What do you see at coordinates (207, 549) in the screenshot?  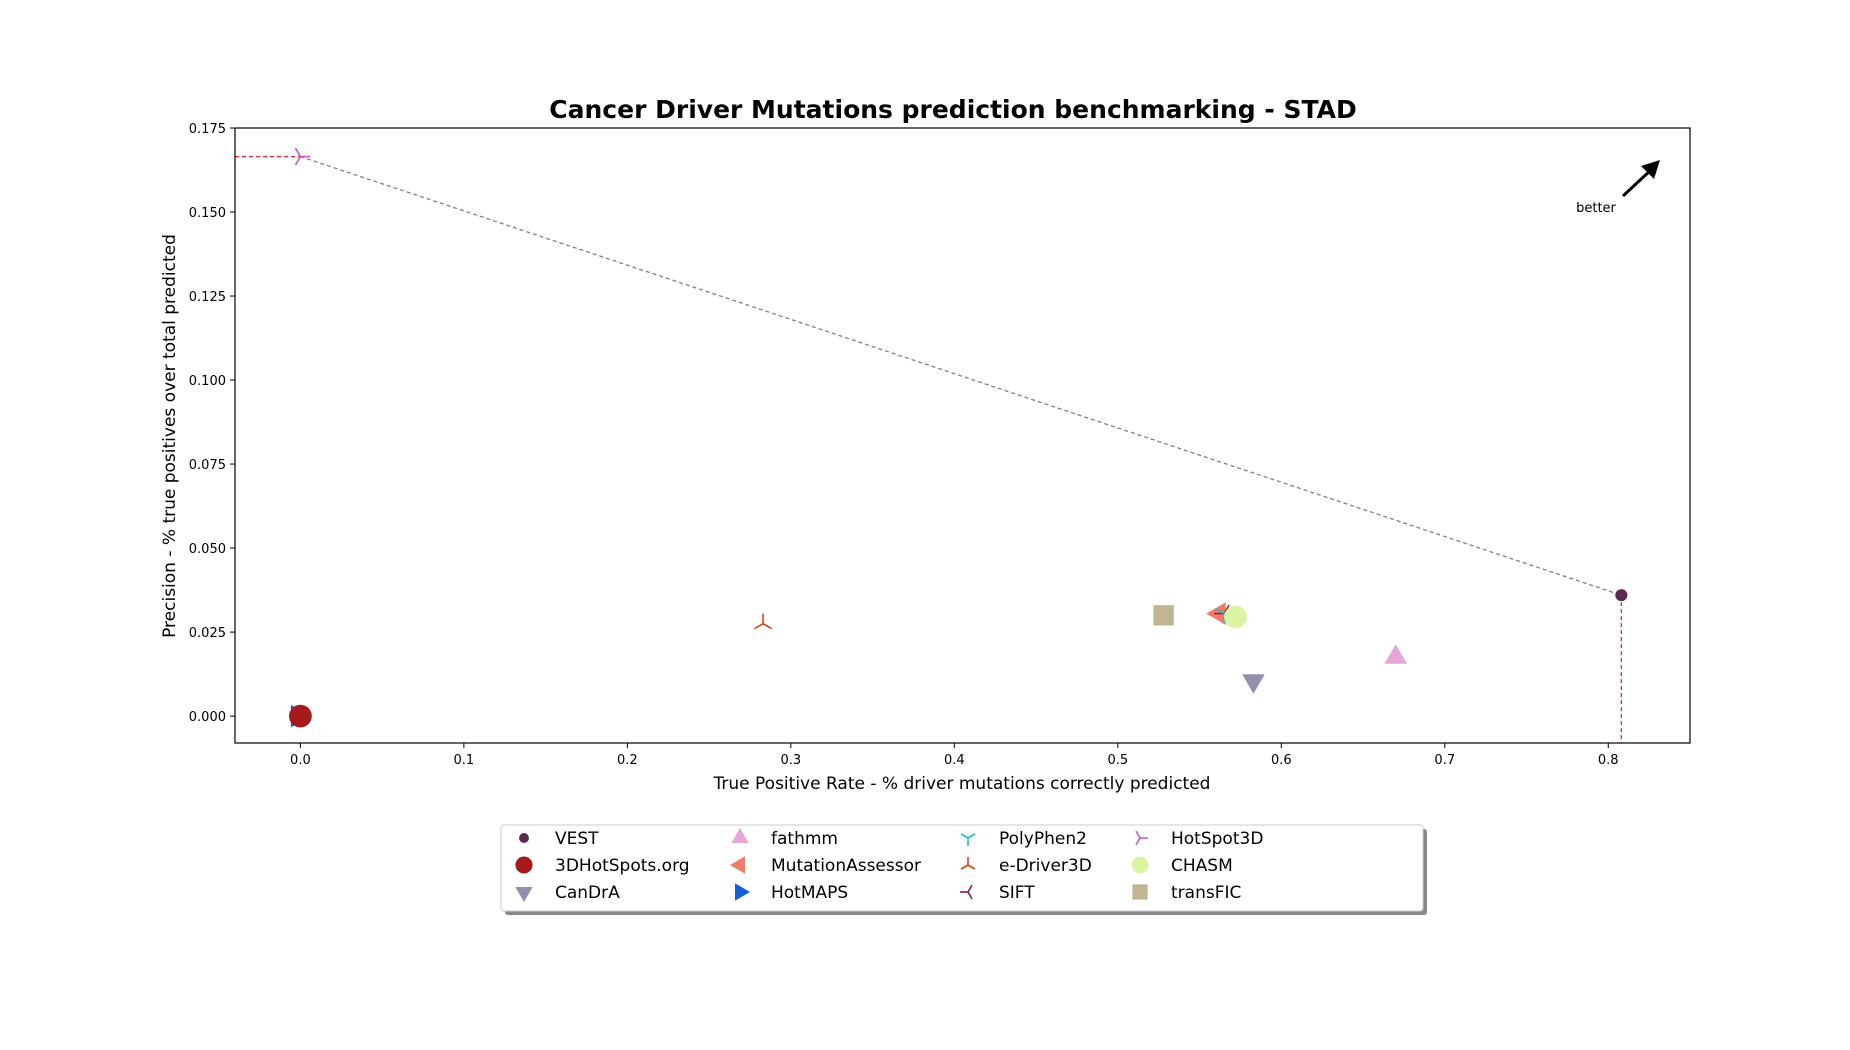 I see `y-tick-label: 0.050` at bounding box center [207, 549].